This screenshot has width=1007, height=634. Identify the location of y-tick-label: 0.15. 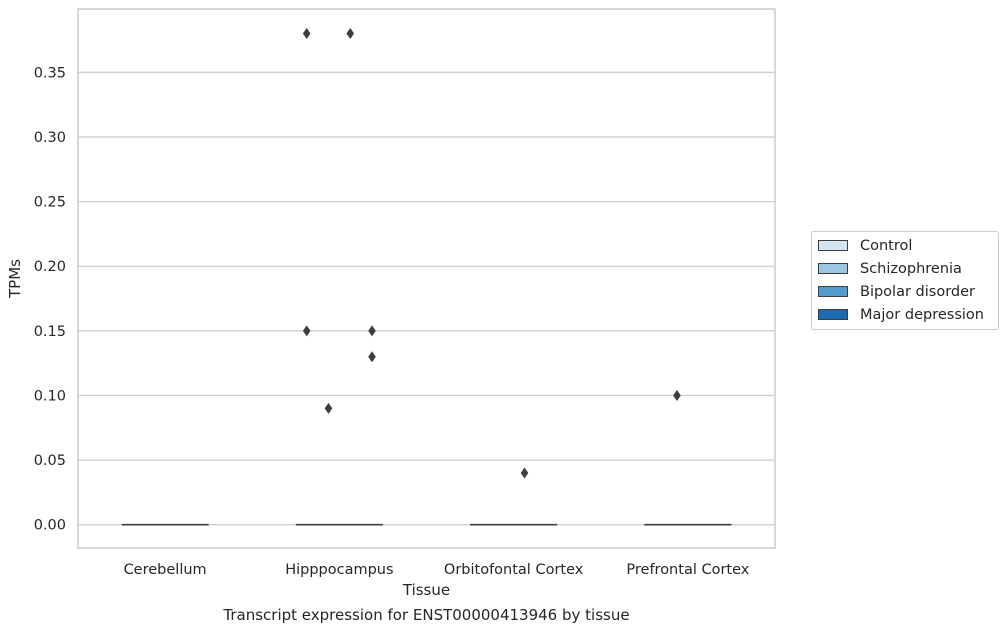
(50, 332).